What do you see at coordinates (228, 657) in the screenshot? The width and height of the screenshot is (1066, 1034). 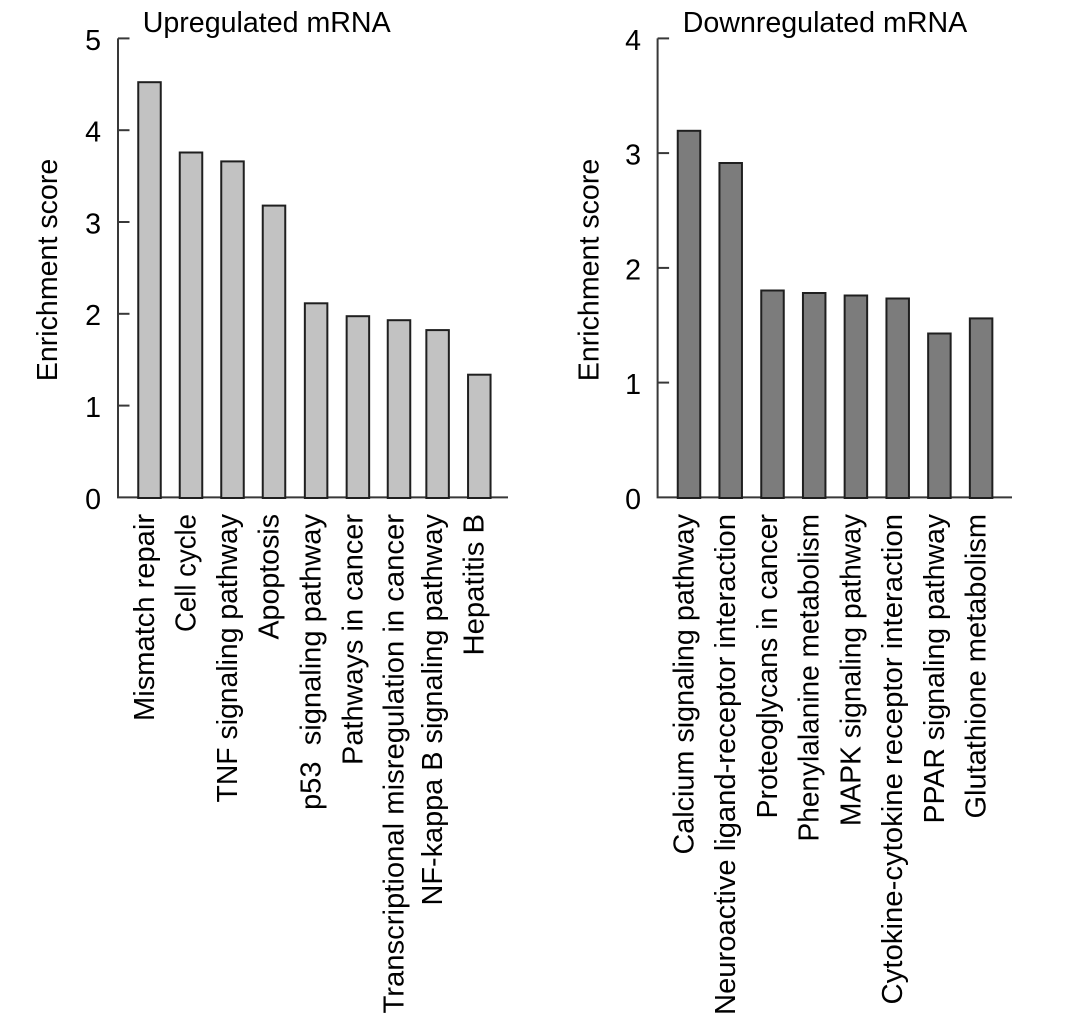 I see `svg-text: TNF signaling pathway` at bounding box center [228, 657].